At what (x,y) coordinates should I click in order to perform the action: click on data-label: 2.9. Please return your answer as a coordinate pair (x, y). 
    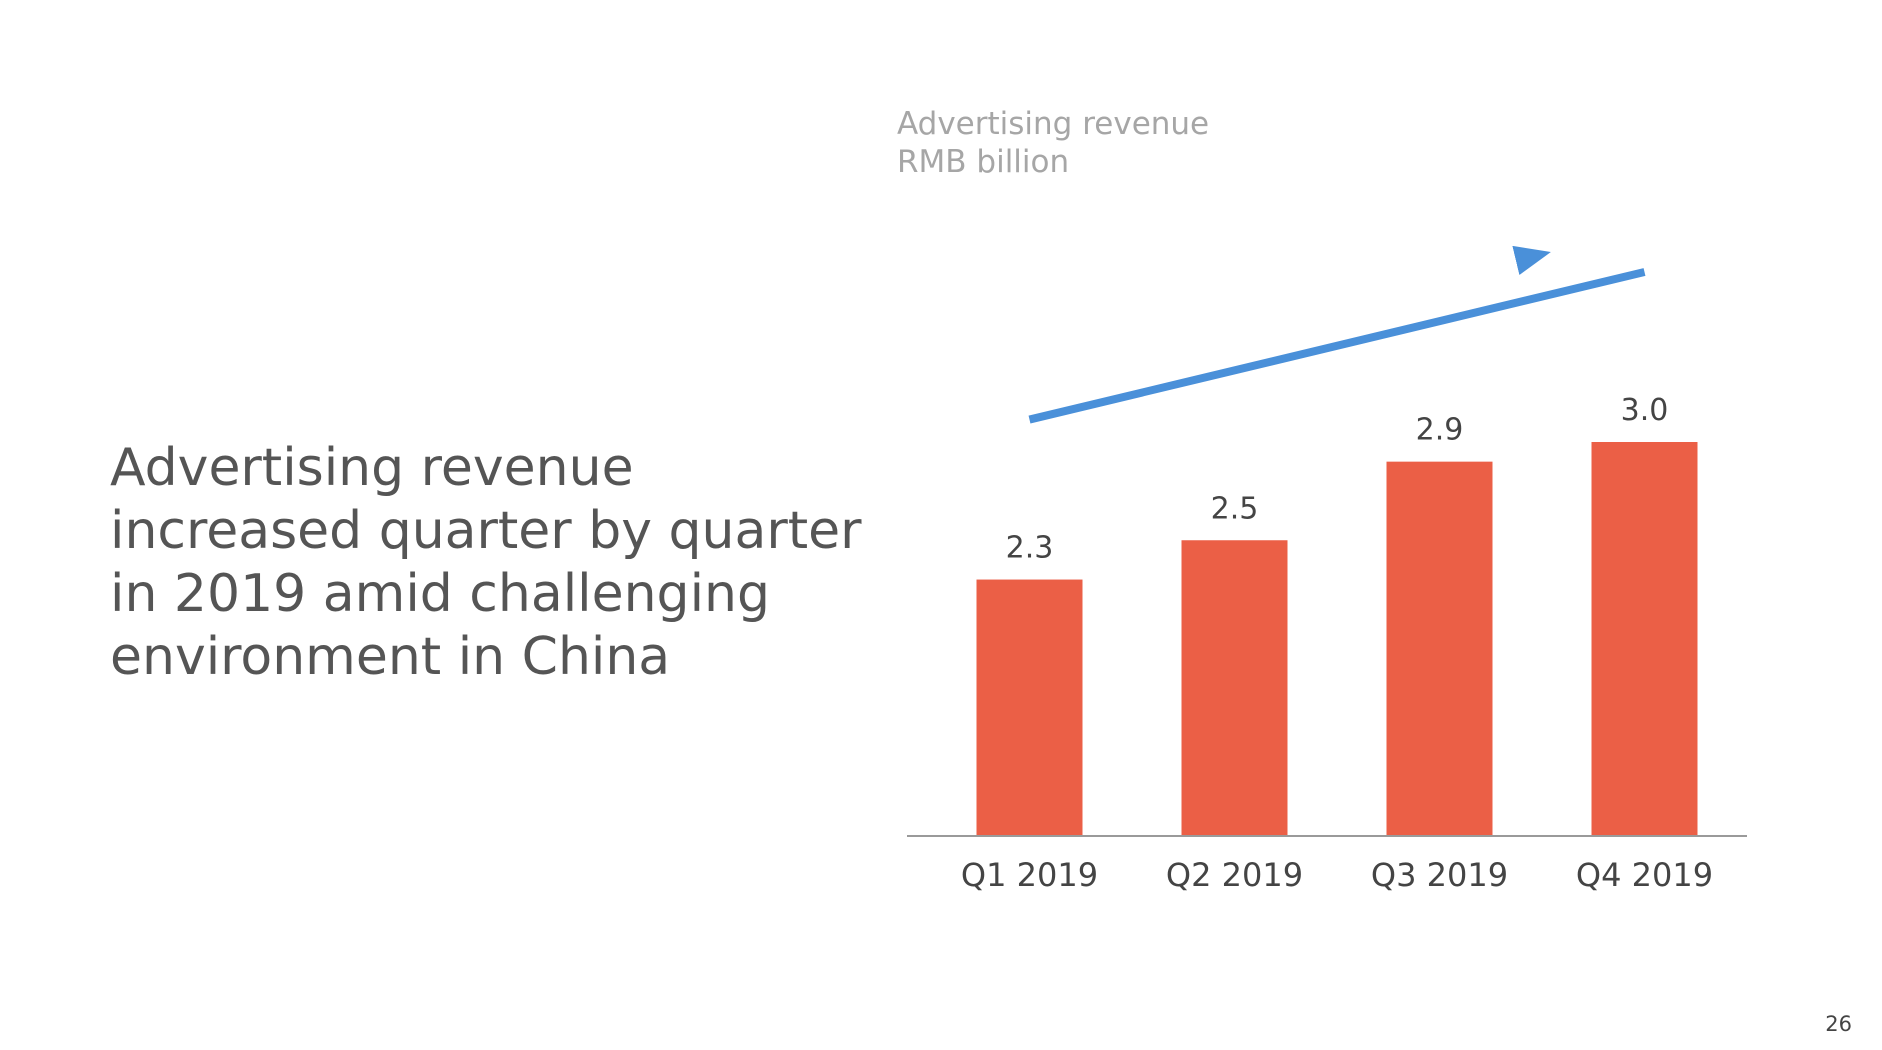
    Looking at the image, I should click on (1440, 430).